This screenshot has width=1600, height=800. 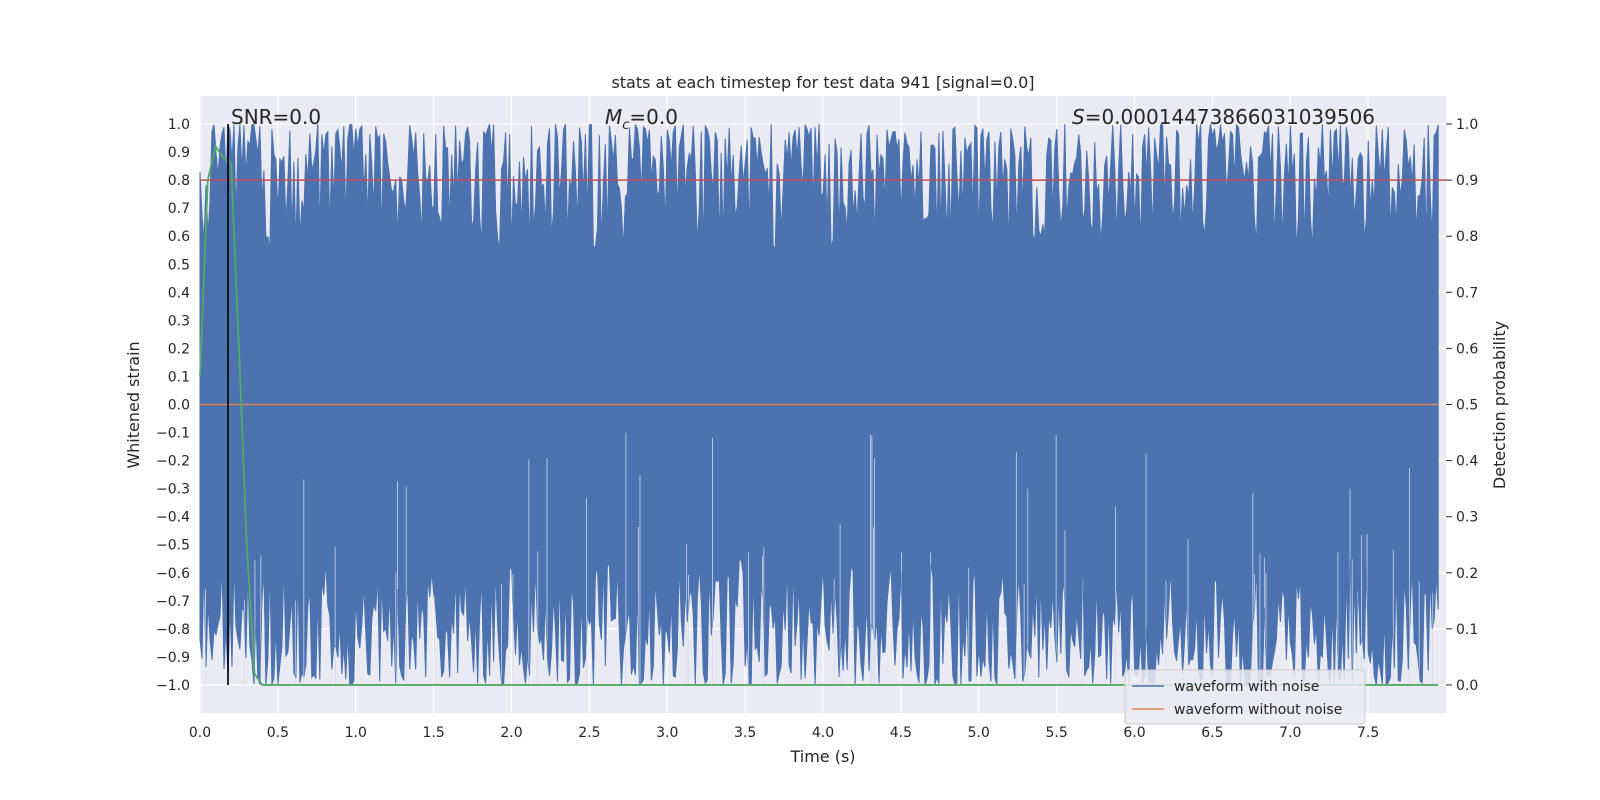 What do you see at coordinates (1134, 733) in the screenshot?
I see `x-tick-label: 6.0` at bounding box center [1134, 733].